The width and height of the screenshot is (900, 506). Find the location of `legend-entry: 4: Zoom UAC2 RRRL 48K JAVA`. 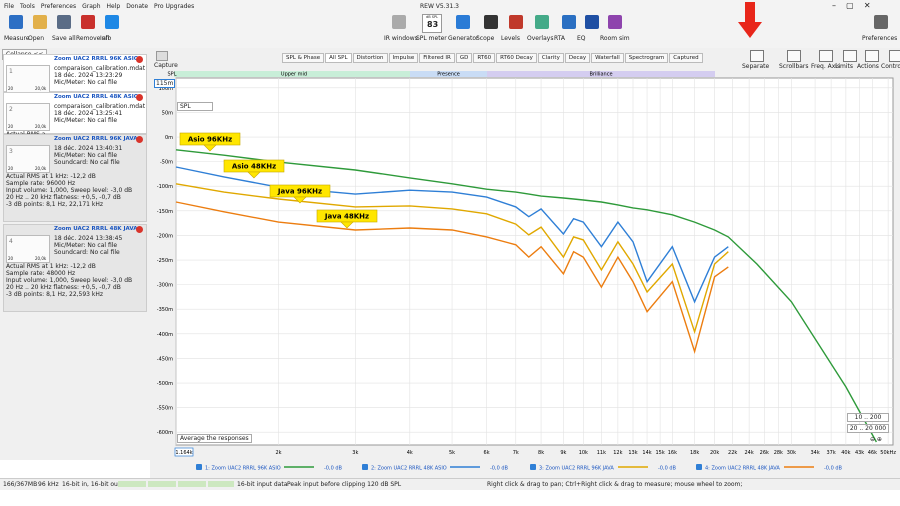

legend-entry: 4: Zoom UAC2 RRRL 48K JAVA is located at coordinates (742, 469).